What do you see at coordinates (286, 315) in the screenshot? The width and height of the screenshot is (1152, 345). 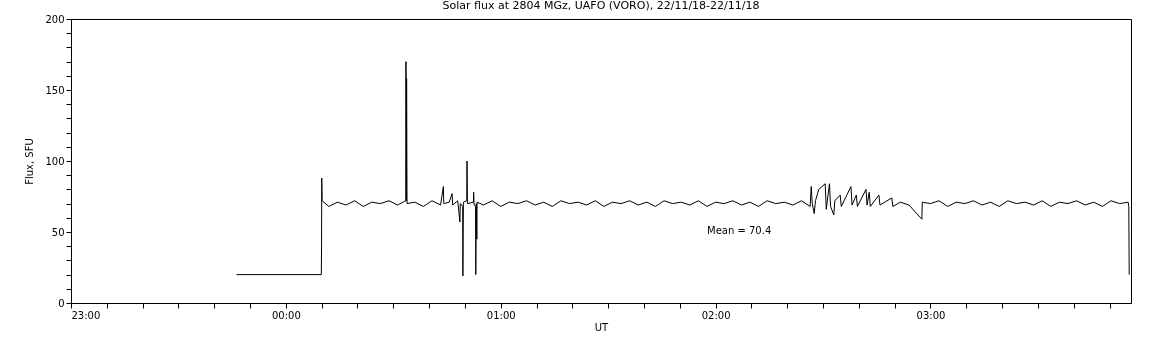 I see `x-tick-label: 00:00` at bounding box center [286, 315].